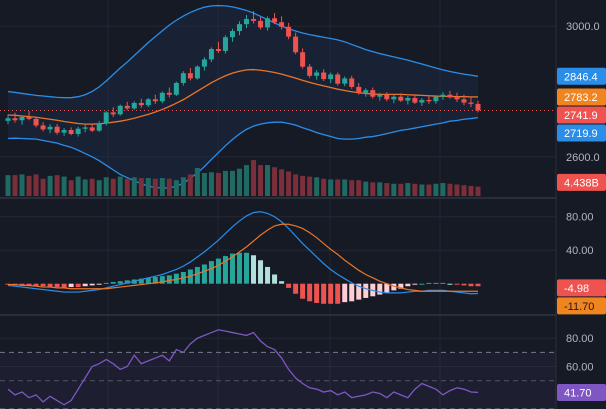  I want to click on rsi-line, so click(243, 367).